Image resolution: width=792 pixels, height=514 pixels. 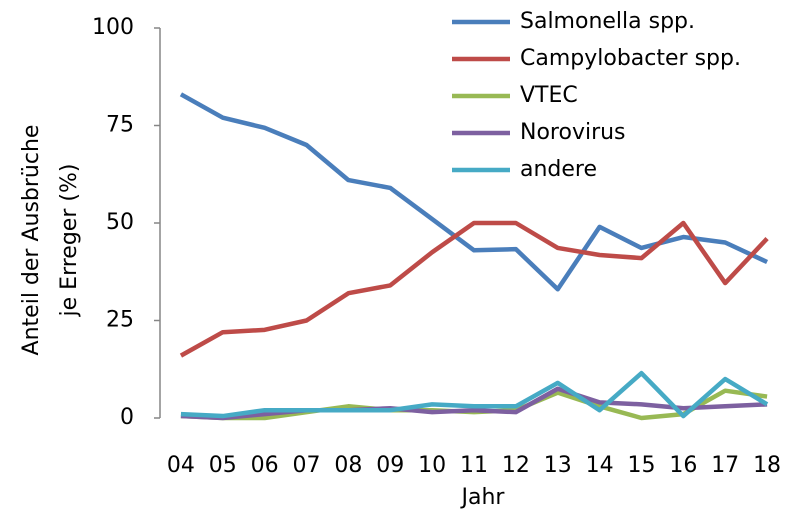 I want to click on y-tick-label: 25, so click(x=120, y=320).